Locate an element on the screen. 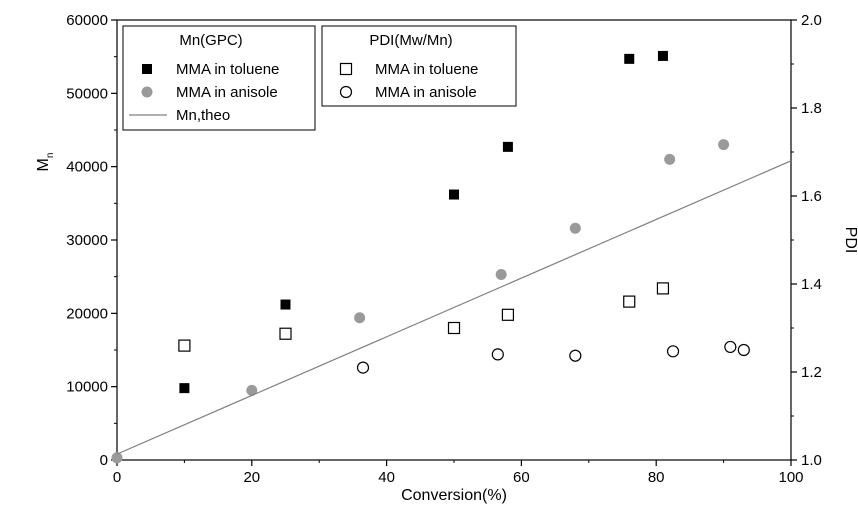 The width and height of the screenshot is (858, 510). legend-pdi: PDI(Mw/Mn) MMA in toluene MMA in anisole is located at coordinates (419, 66).